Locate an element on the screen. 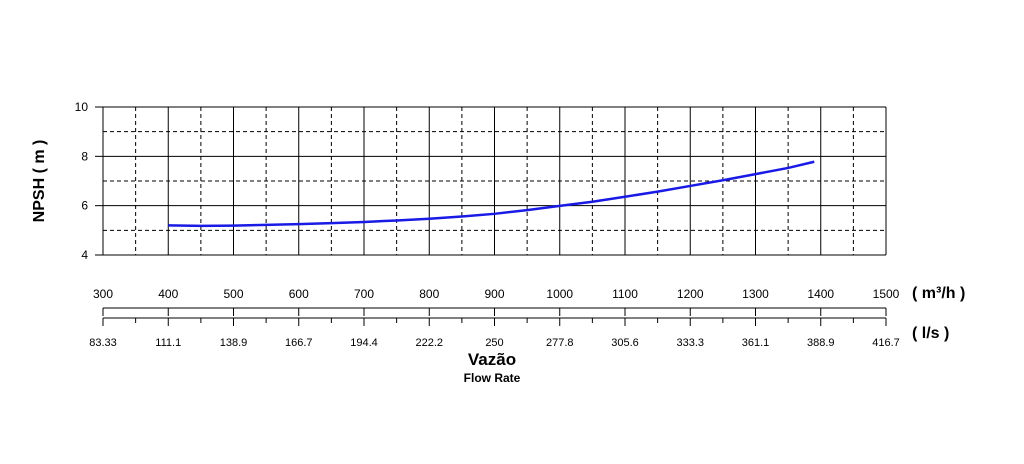 Image resolution: width=1024 pixels, height=464 pixels. x2-tick-label: 333.3 is located at coordinates (690, 343).